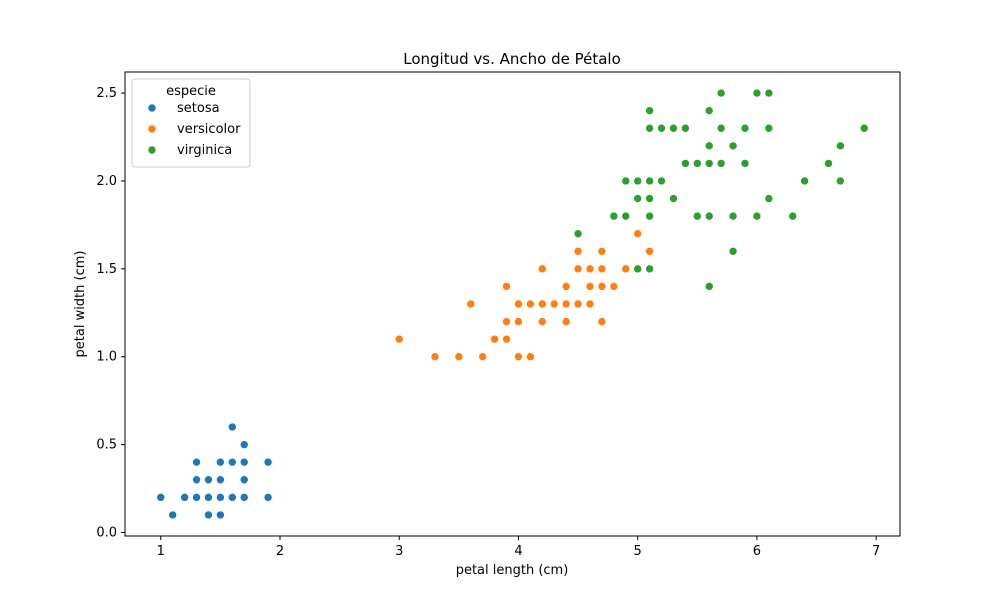 This screenshot has height=600, width=1000. What do you see at coordinates (638, 551) in the screenshot?
I see `x-tick-label: 5` at bounding box center [638, 551].